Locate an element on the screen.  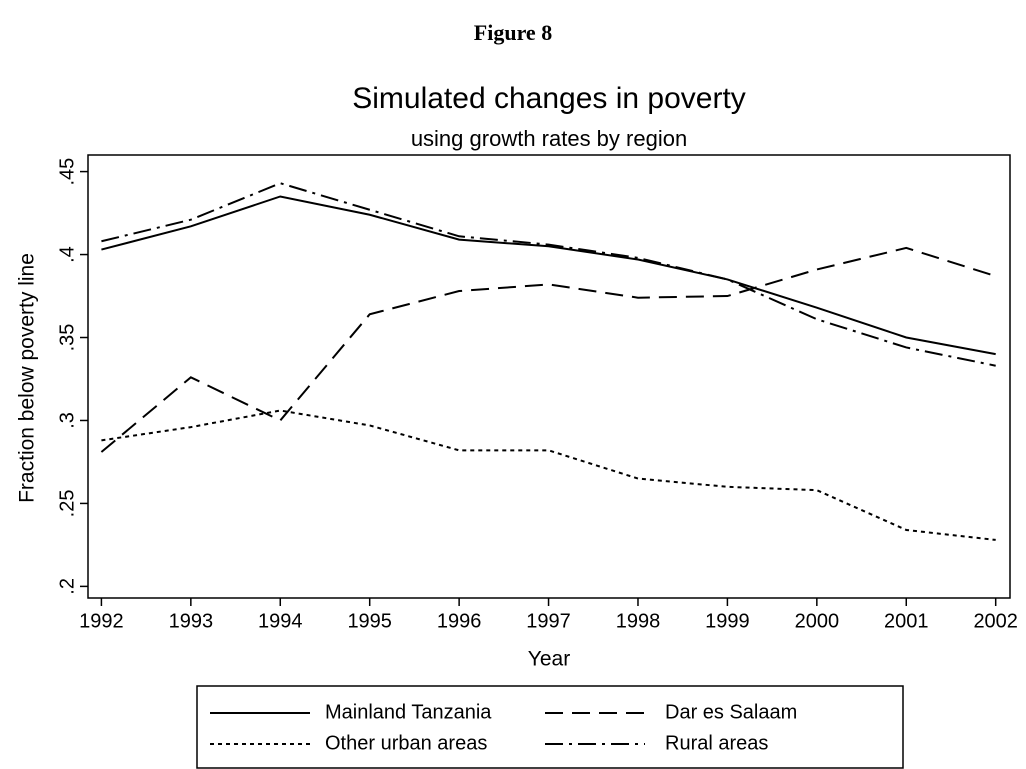
y-tick-label: .4 is located at coordinates (67, 254).